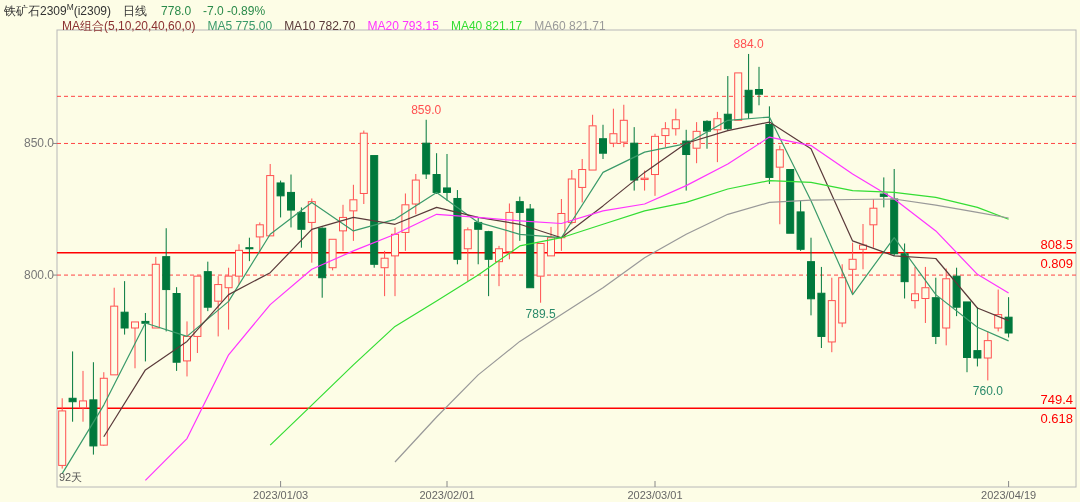 Image resolution: width=1080 pixels, height=502 pixels. Describe the element at coordinates (39, 275) in the screenshot. I see `y-tick-label: 800.0` at that location.